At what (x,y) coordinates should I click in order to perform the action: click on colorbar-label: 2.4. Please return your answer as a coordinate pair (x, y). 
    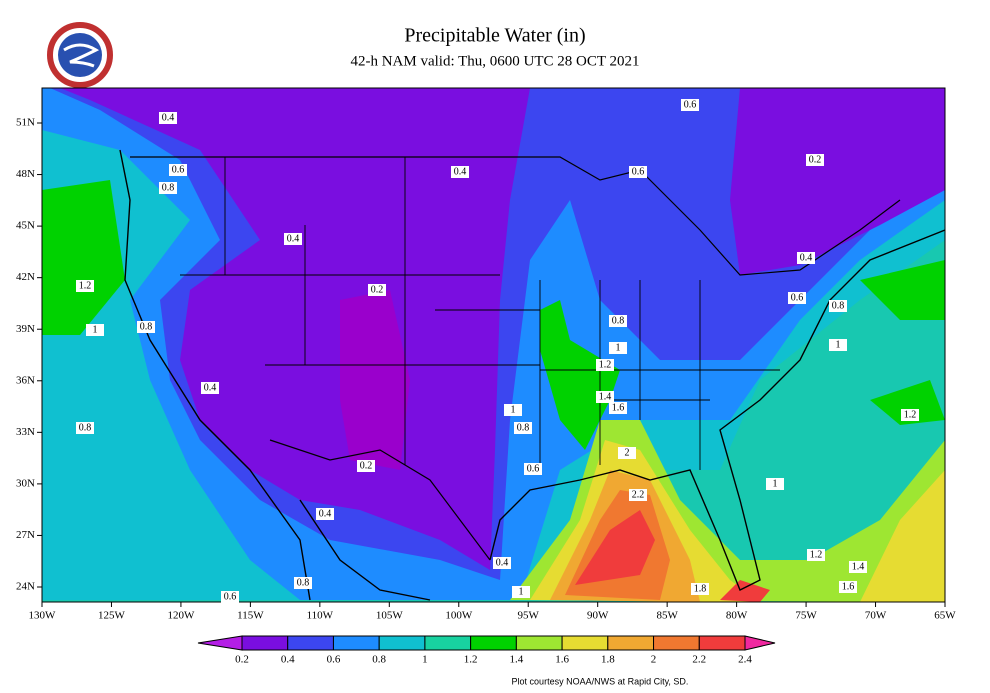
    Looking at the image, I should click on (745, 660).